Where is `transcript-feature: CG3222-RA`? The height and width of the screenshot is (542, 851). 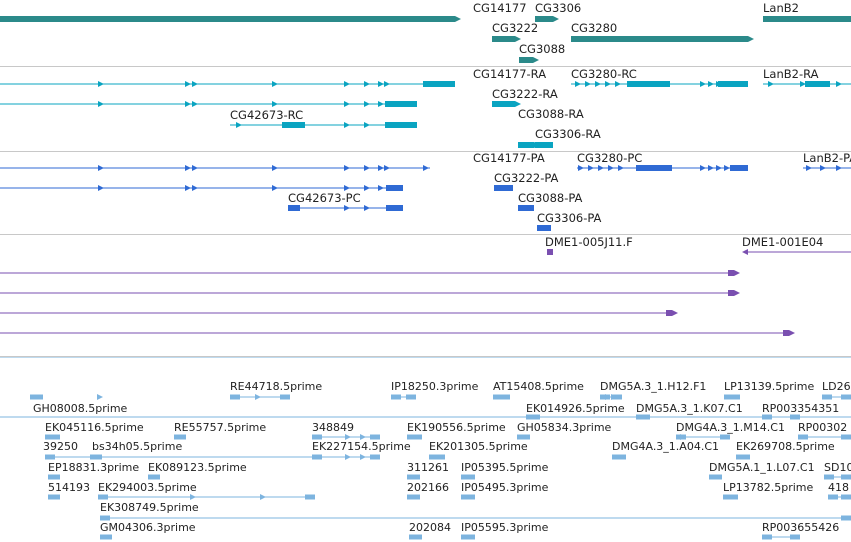 transcript-feature: CG3222-RA is located at coordinates (525, 97).